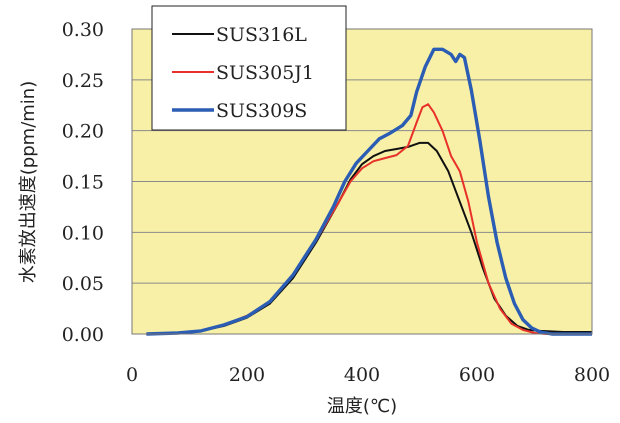  I want to click on y-tick-label: 0.25, so click(83, 81).